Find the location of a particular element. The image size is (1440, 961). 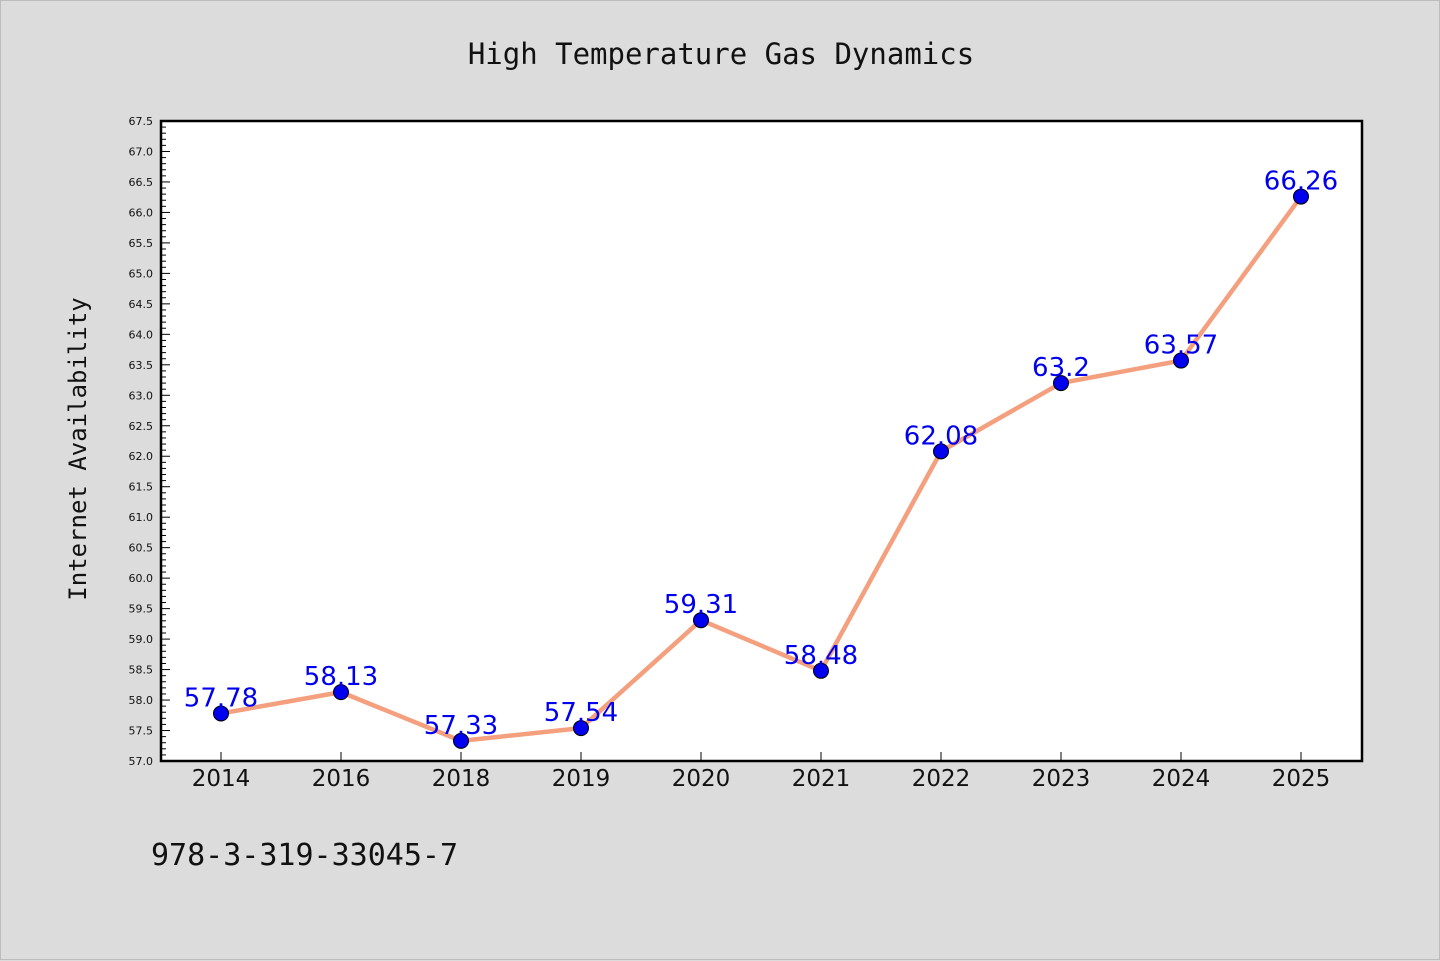

y-tick-label: 61.5 is located at coordinates (141, 487).